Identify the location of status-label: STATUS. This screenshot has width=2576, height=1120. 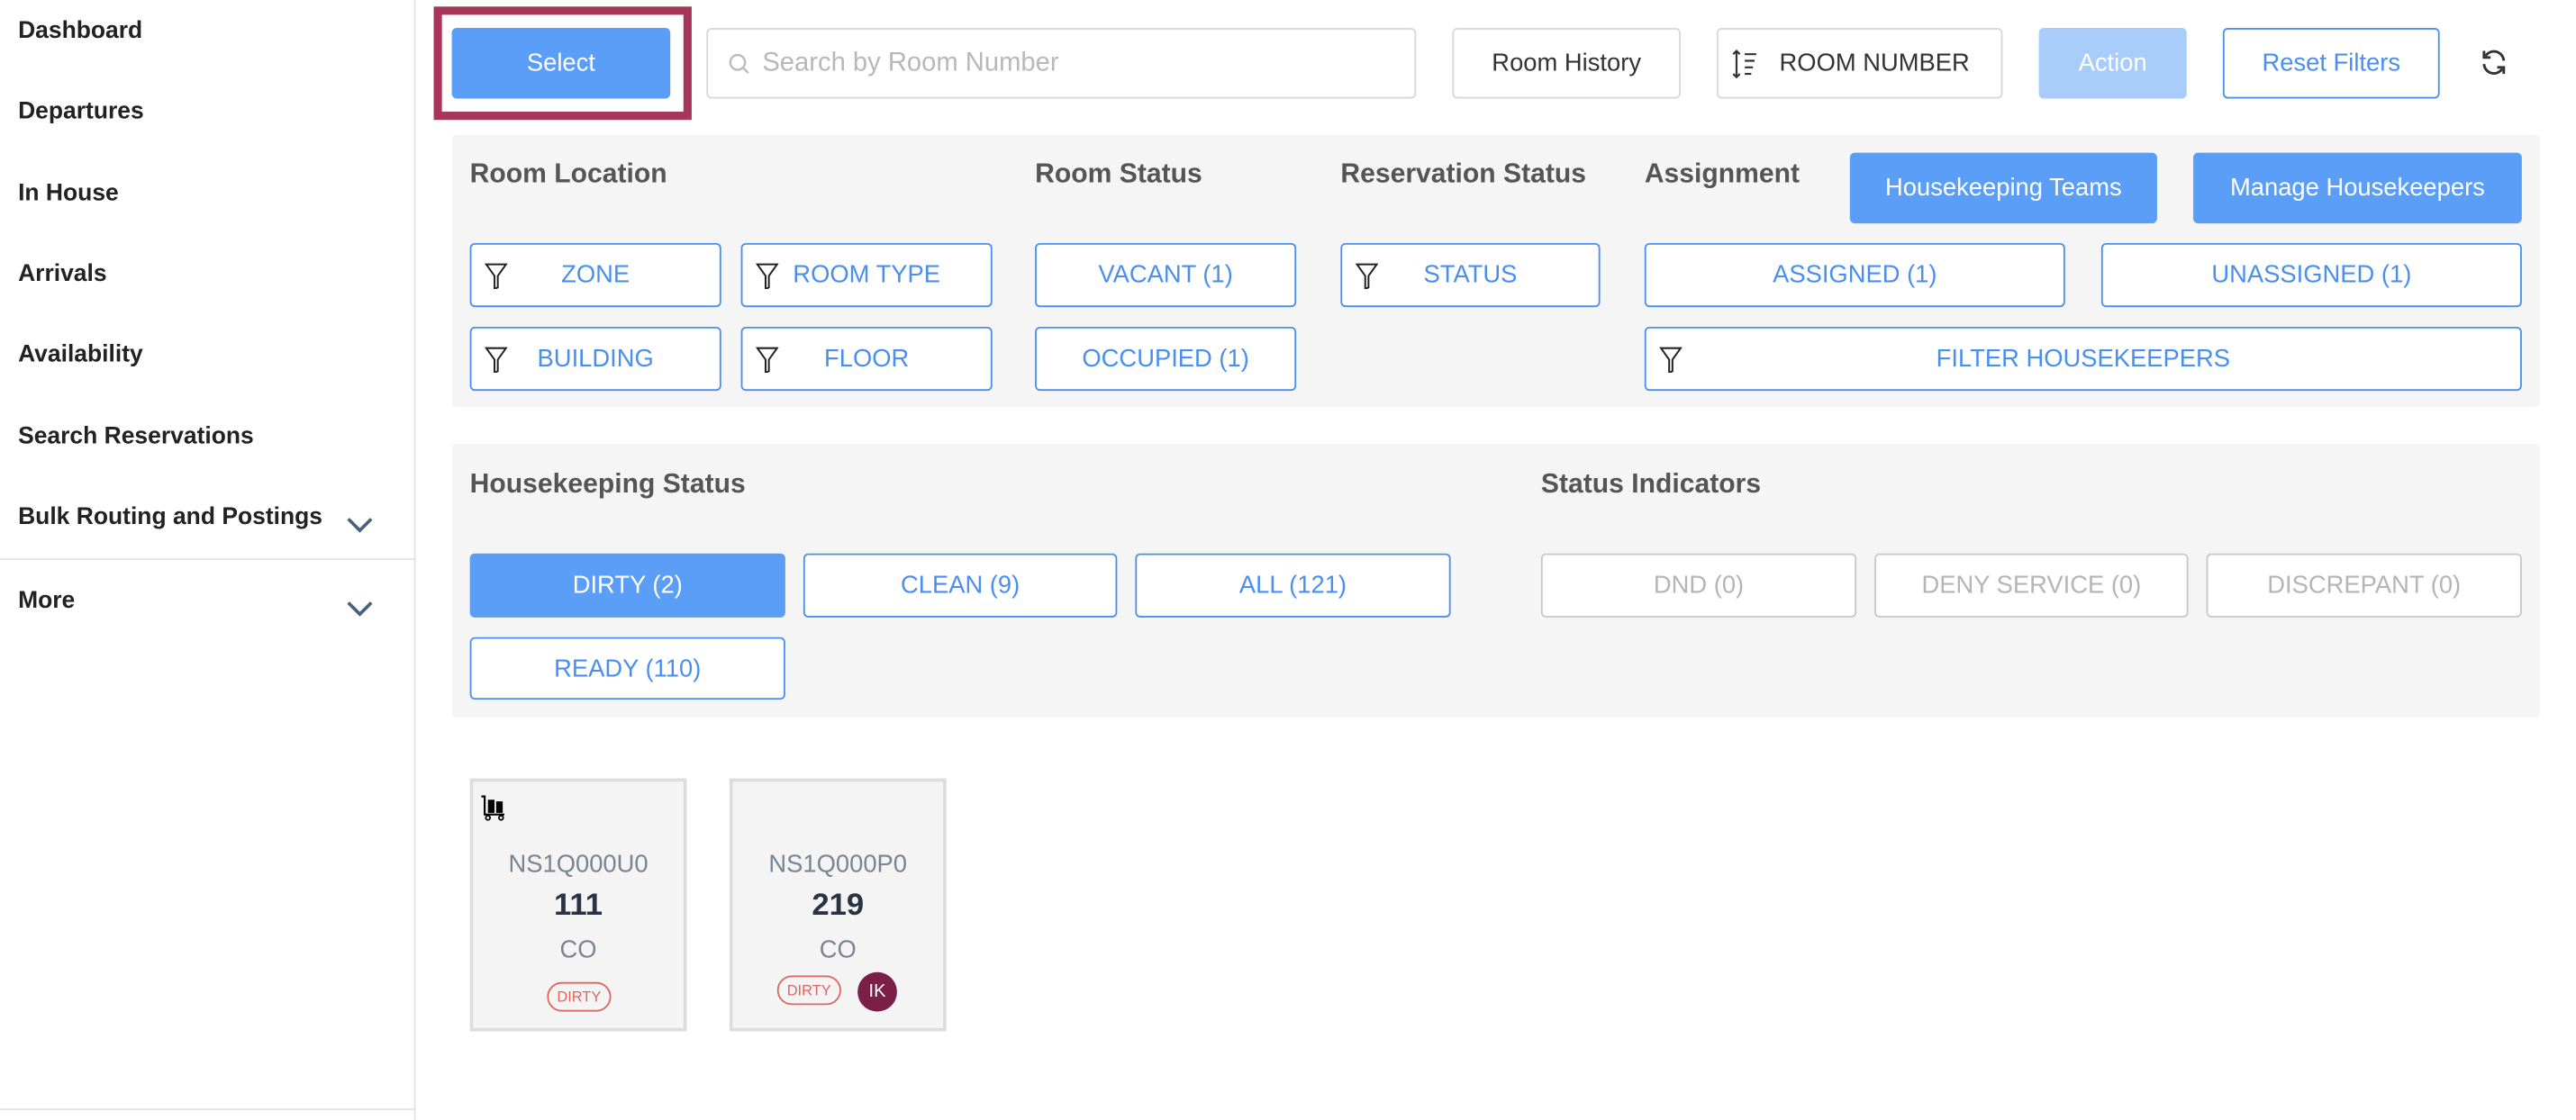
(1470, 275).